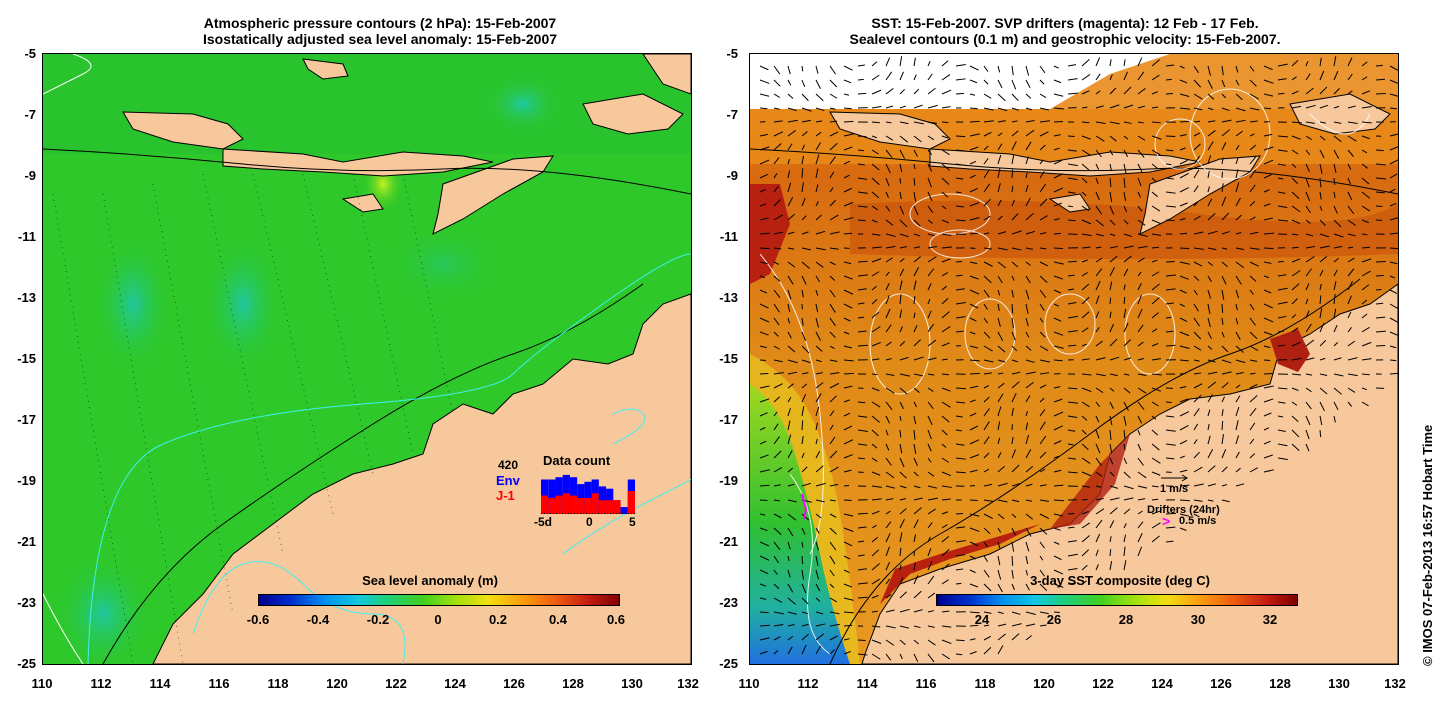 This screenshot has width=1440, height=710. Describe the element at coordinates (258, 619) in the screenshot. I see `left-cbtick-0: -0.6` at that location.